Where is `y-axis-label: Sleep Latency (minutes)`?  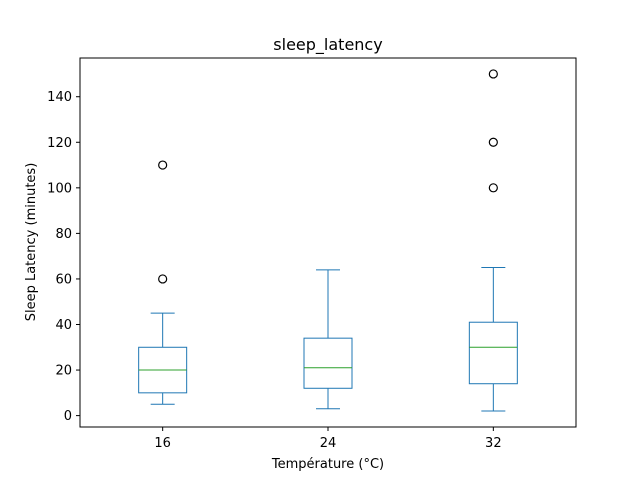
y-axis-label: Sleep Latency (minutes) is located at coordinates (31, 242).